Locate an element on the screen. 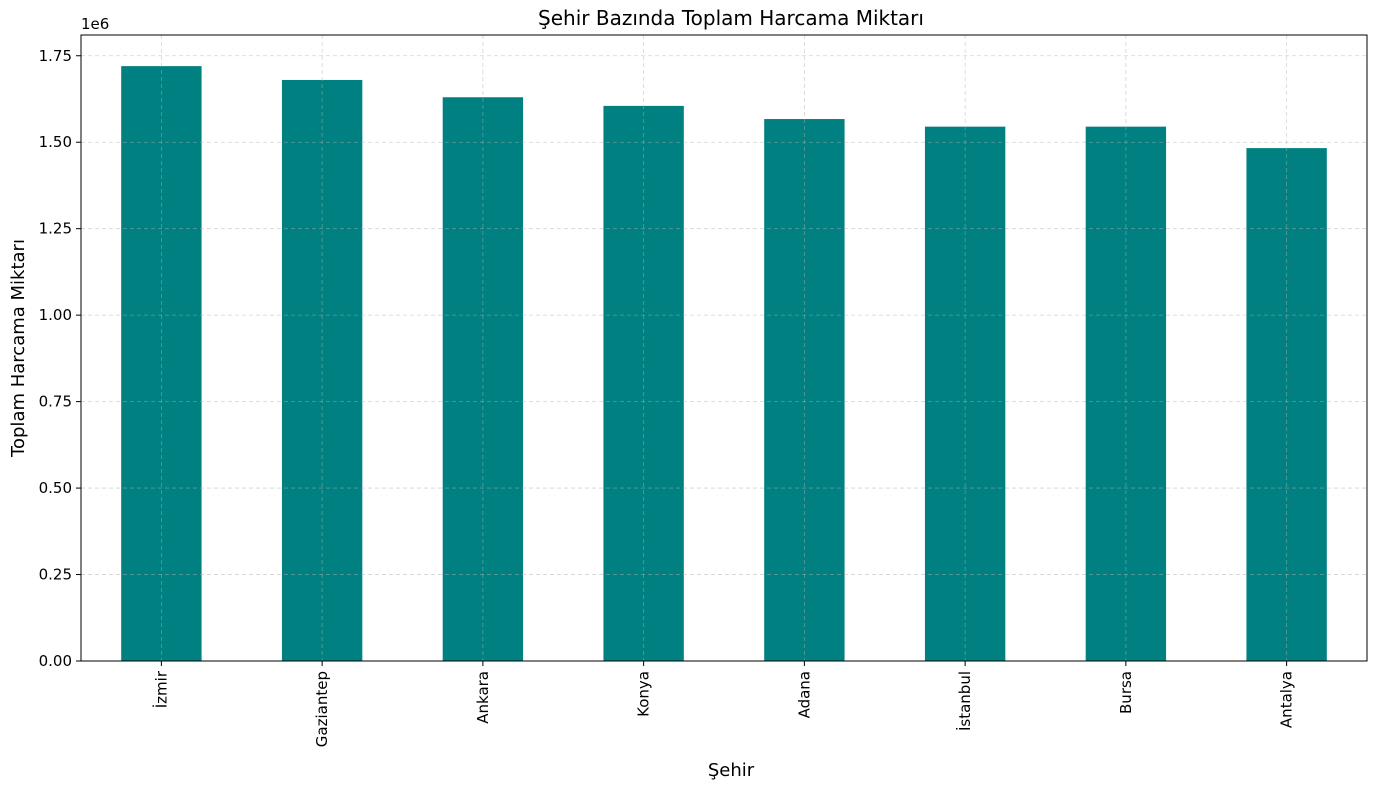 Image resolution: width=1389 pixels, height=790 pixels. y-axis-label: Toplam Harcama Miktarı is located at coordinates (18, 348).